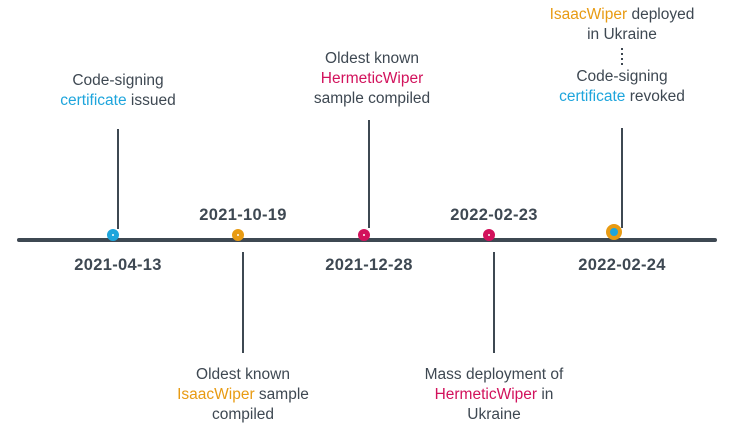  I want to click on event-label-3-line-3: sample compiled, so click(372, 98).